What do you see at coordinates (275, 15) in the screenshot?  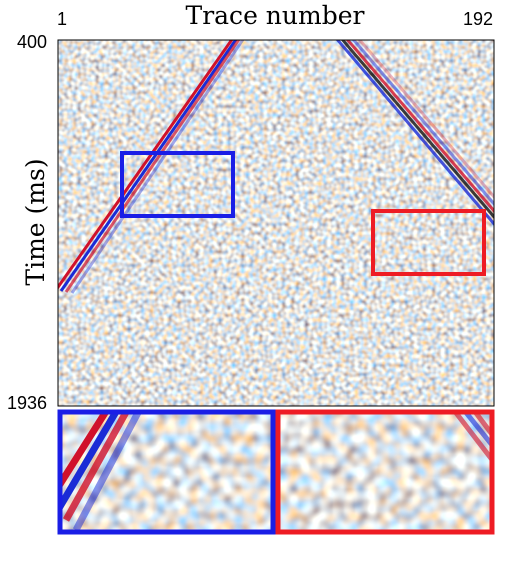 I see `x-axis-label: Trace number` at bounding box center [275, 15].